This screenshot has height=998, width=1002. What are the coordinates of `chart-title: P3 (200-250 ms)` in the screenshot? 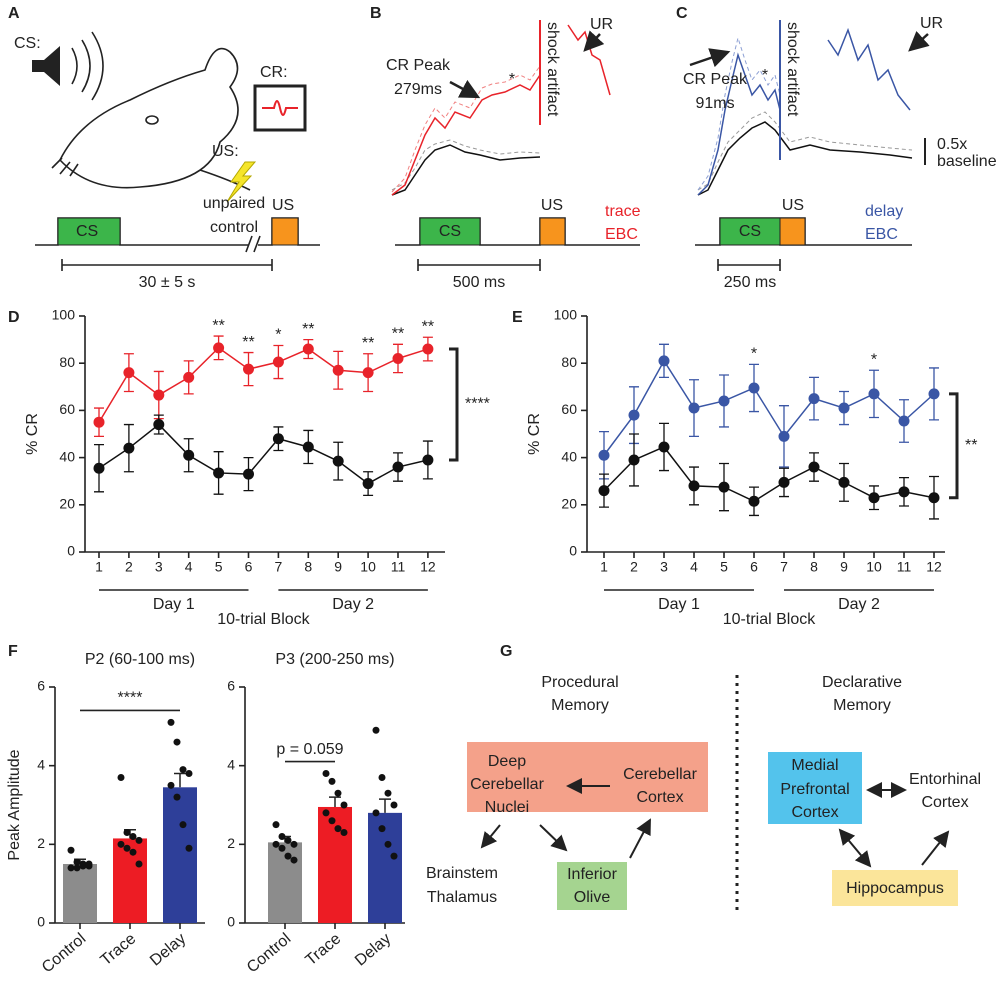 It's located at (334, 659).